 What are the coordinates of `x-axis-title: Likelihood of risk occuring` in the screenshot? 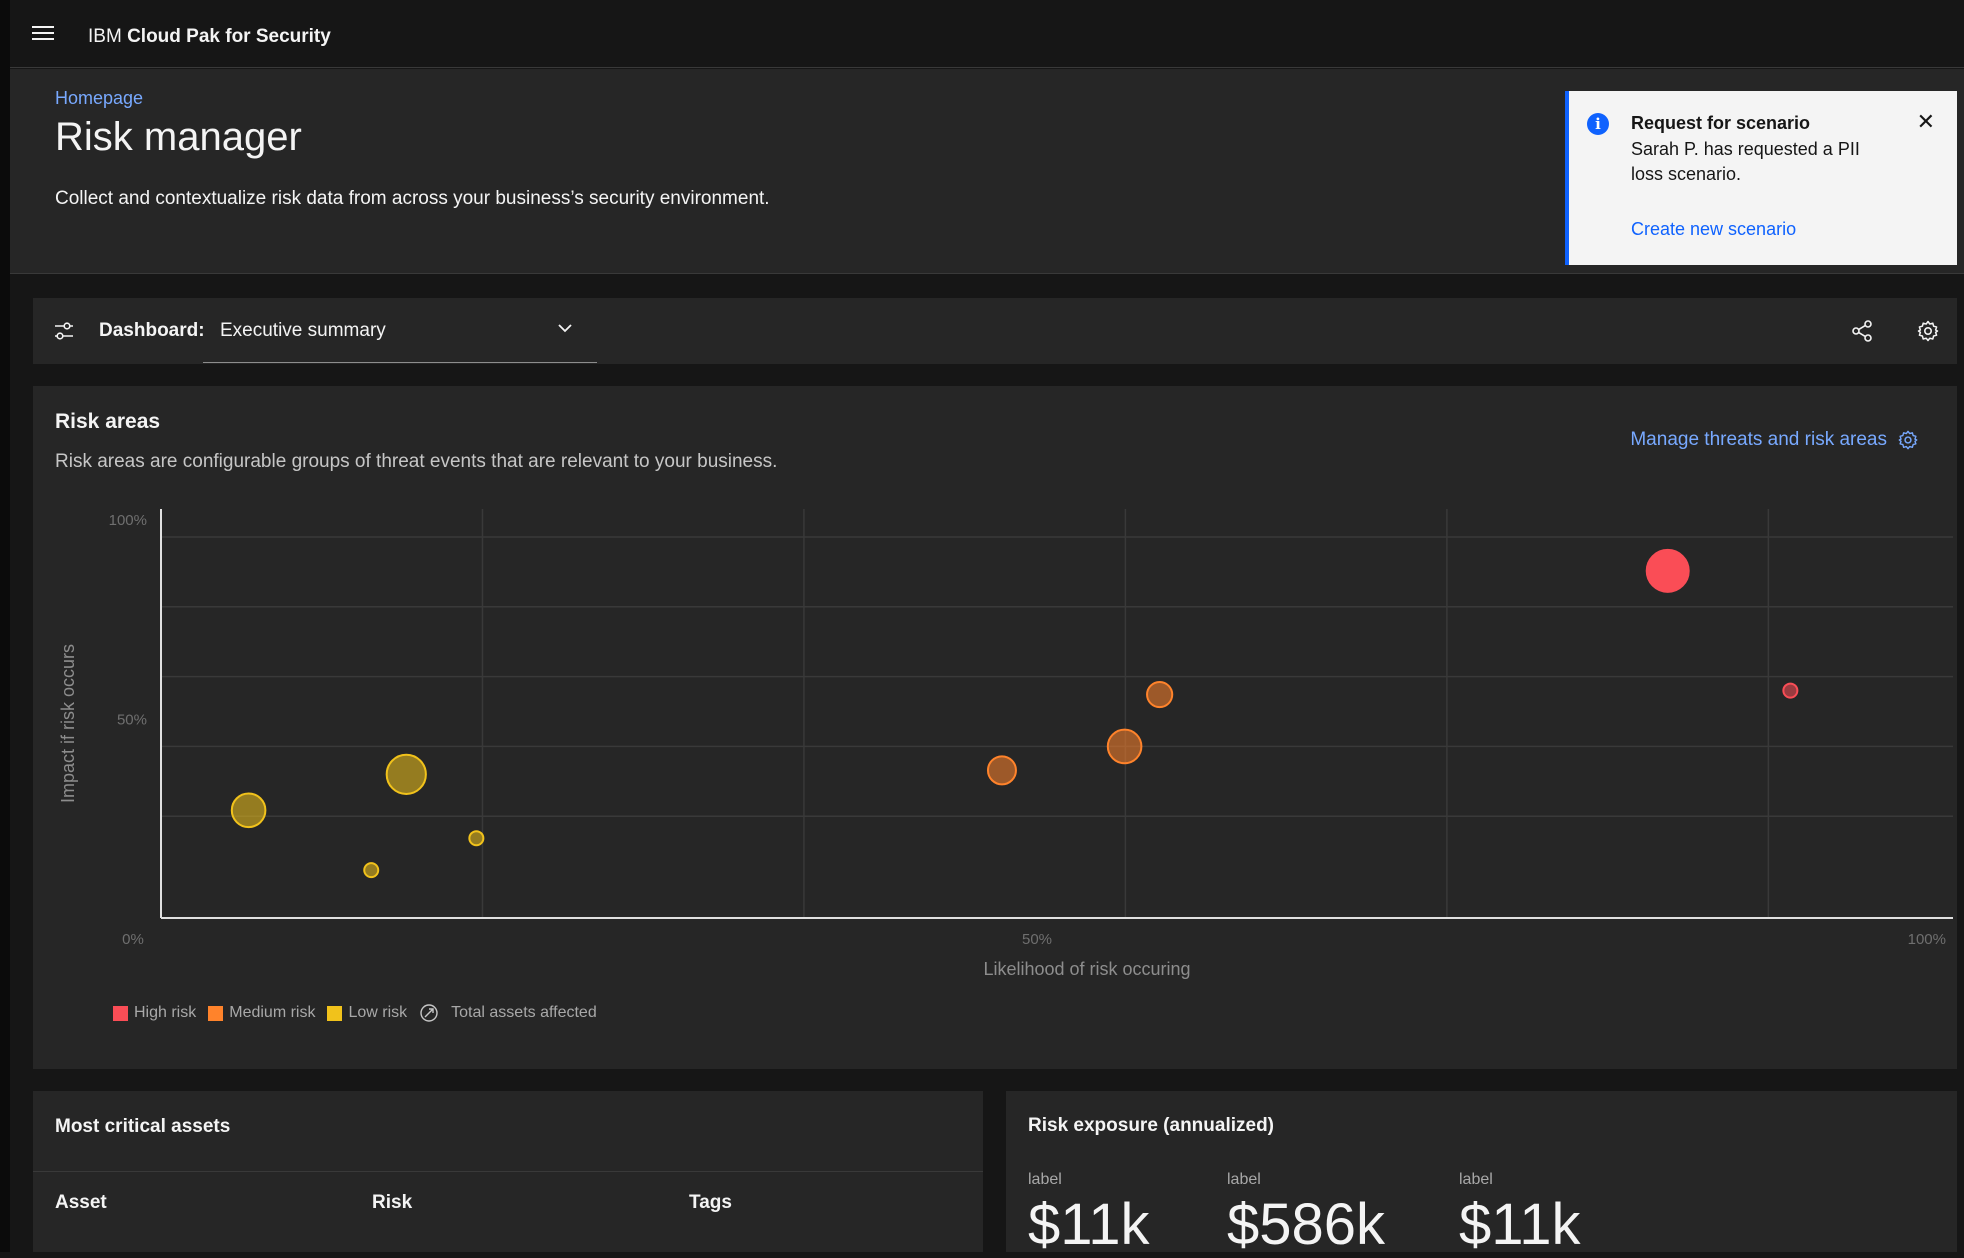 It's located at (1086, 969).